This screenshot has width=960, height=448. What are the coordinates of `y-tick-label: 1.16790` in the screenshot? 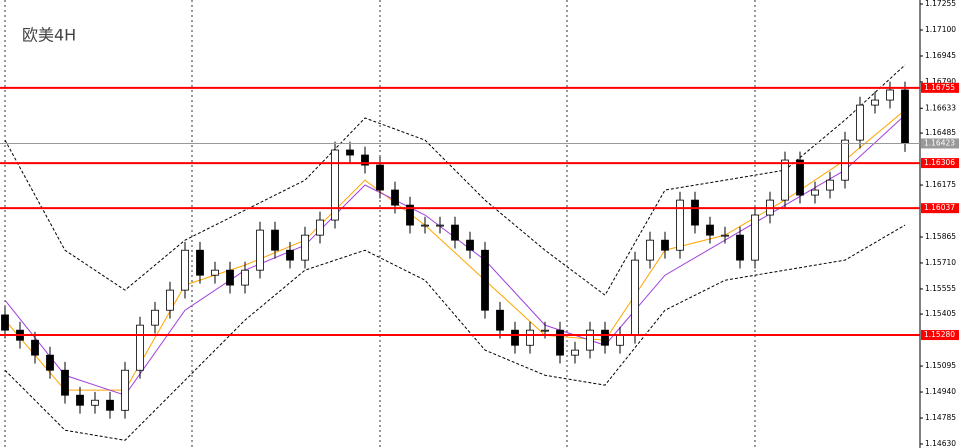 It's located at (940, 81).